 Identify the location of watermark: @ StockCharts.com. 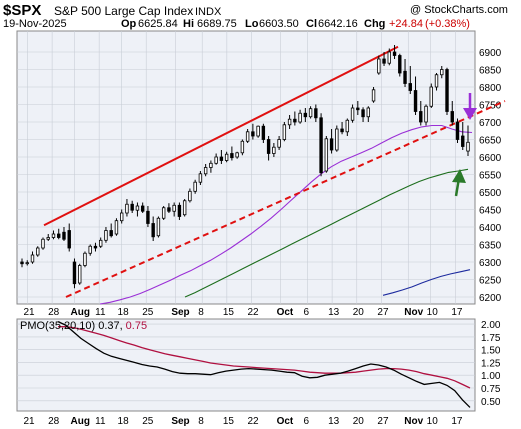
(459, 10).